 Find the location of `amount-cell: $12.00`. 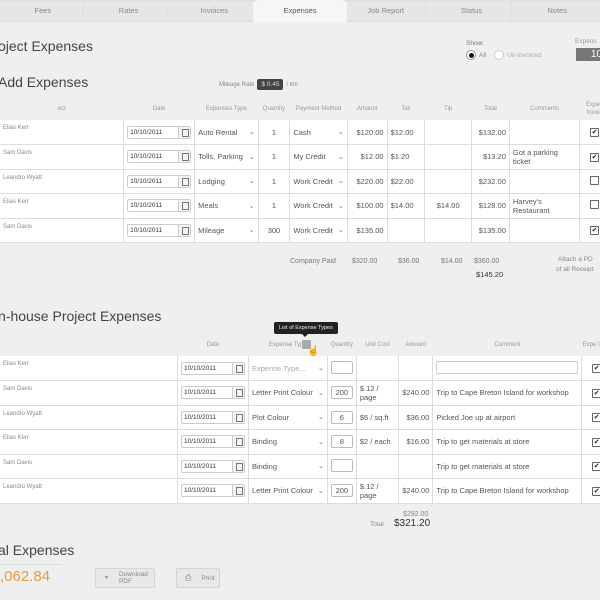

amount-cell: $12.00 is located at coordinates (367, 157).